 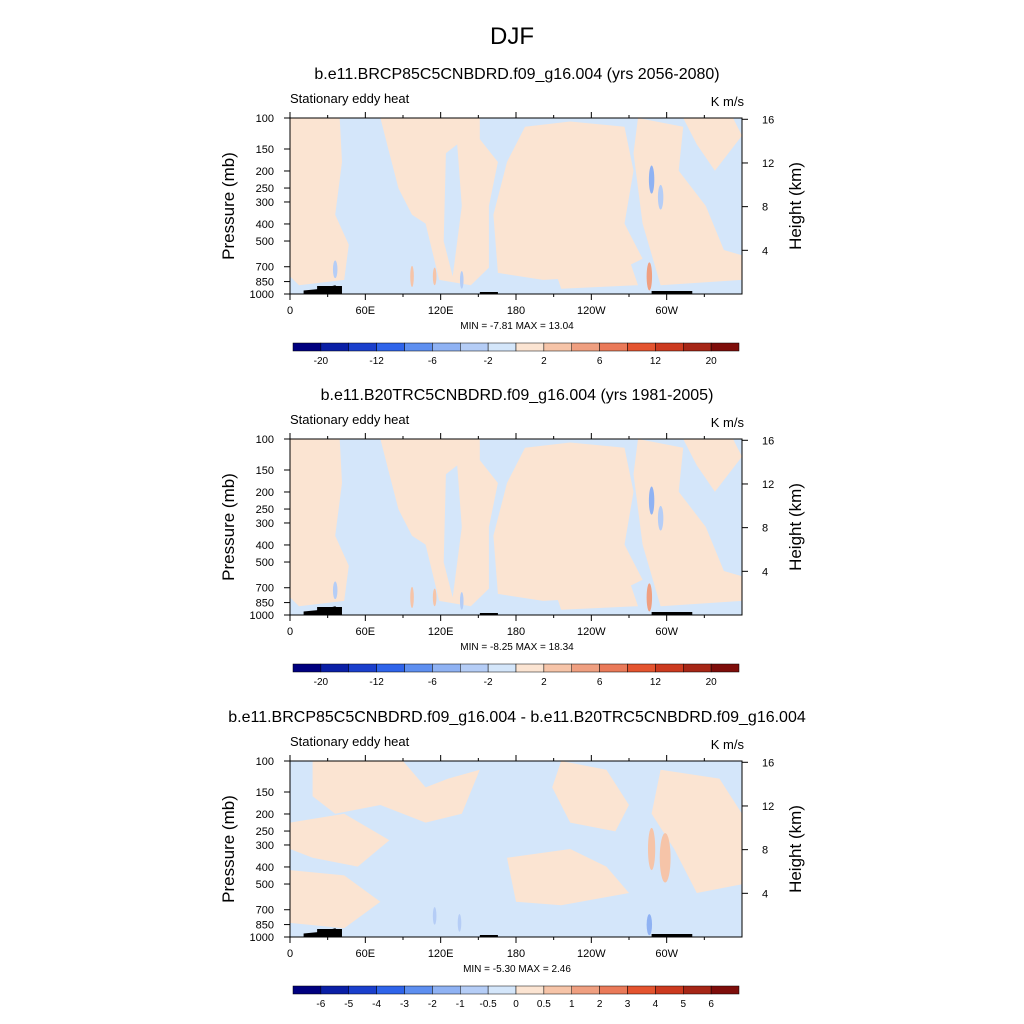 What do you see at coordinates (265, 524) in the screenshot?
I see `y-tick-label: 300` at bounding box center [265, 524].